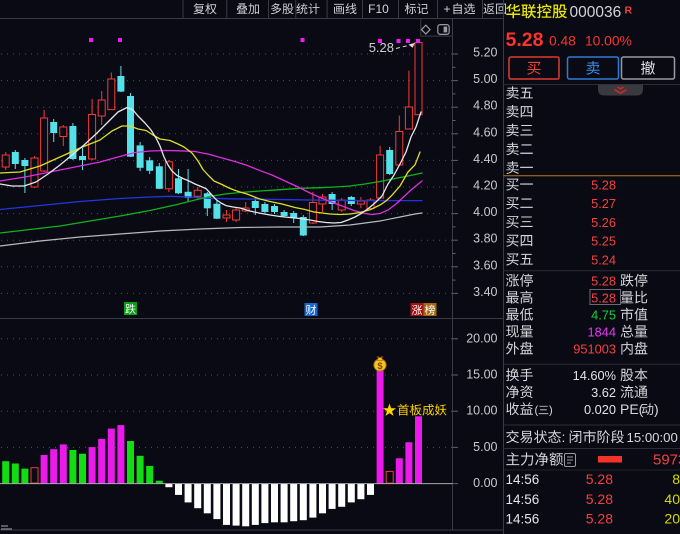  I want to click on svg-text: 10.00%, so click(608, 41).